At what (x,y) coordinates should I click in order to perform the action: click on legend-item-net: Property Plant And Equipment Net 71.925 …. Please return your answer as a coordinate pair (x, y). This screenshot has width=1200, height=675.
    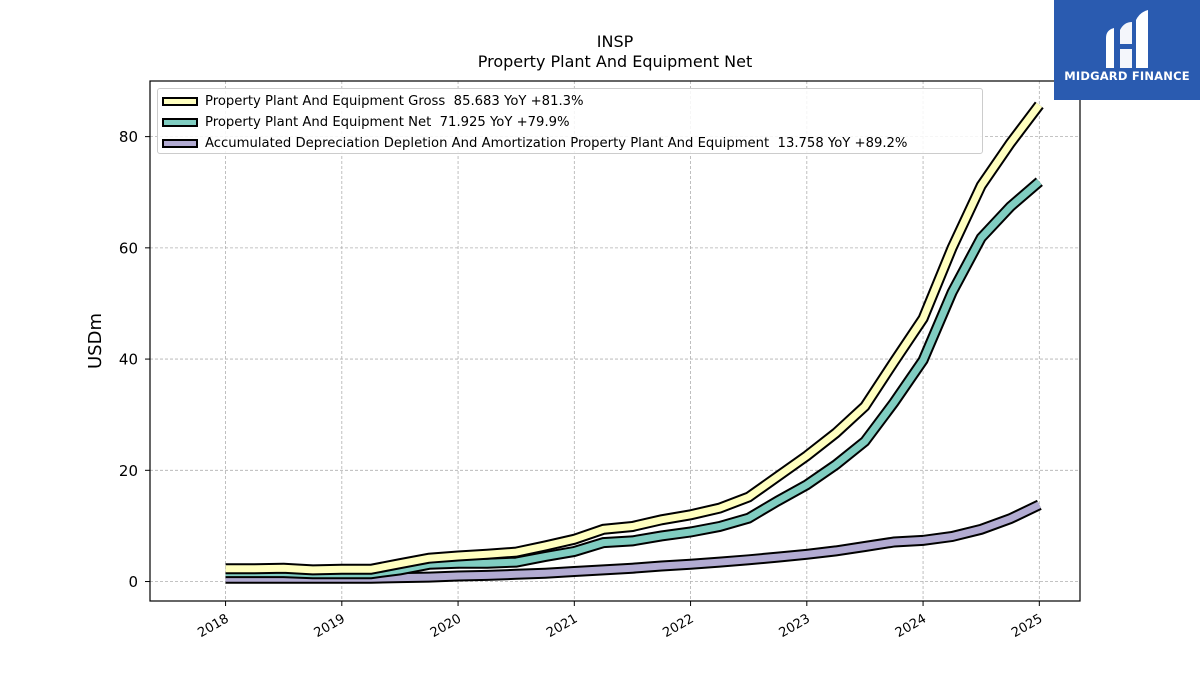
    Looking at the image, I should click on (366, 122).